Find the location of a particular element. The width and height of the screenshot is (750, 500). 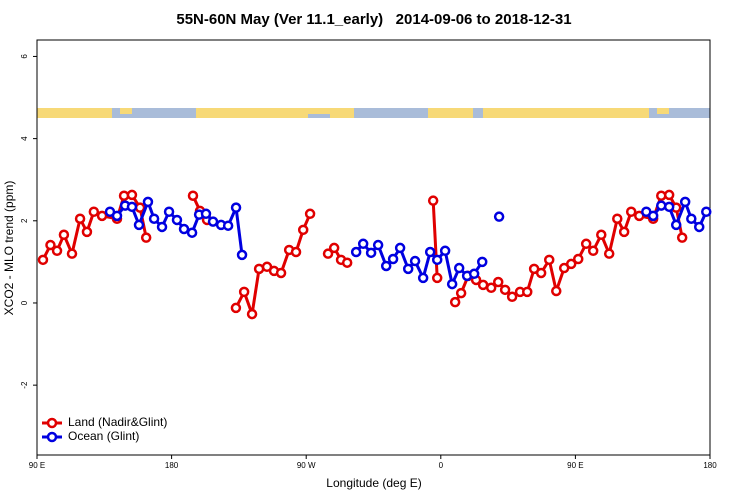

x-tick-label: 0 is located at coordinates (441, 465).